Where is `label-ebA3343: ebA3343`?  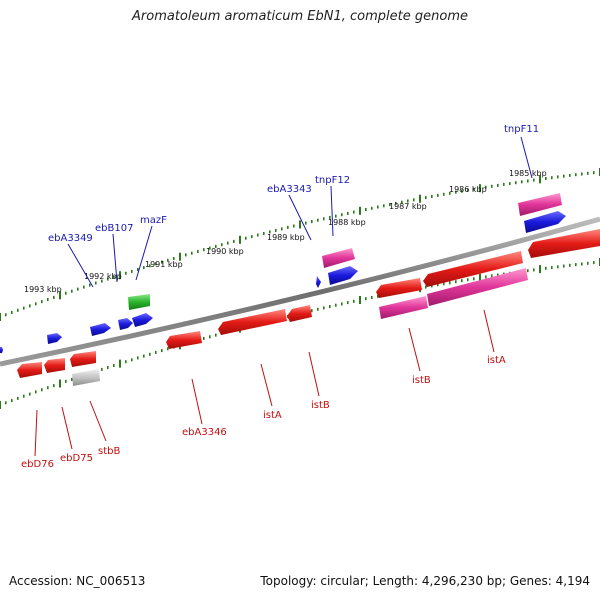 label-ebA3343: ebA3343 is located at coordinates (289, 189).